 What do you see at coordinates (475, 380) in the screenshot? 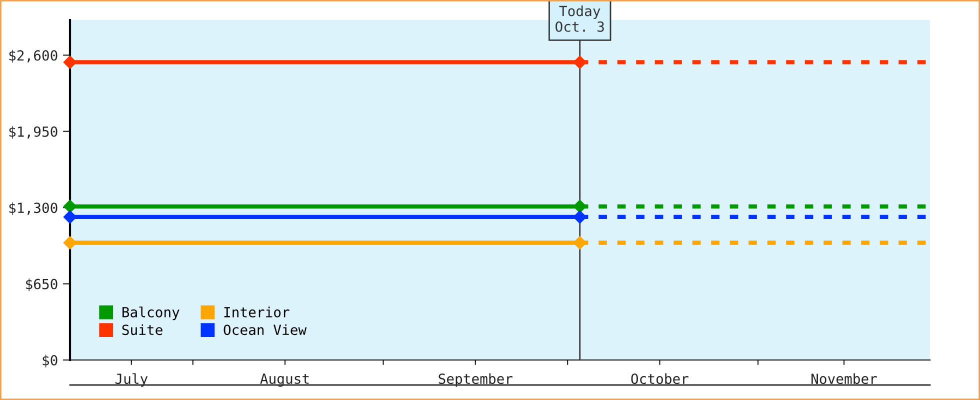
I see `x-tick-label: September` at bounding box center [475, 380].